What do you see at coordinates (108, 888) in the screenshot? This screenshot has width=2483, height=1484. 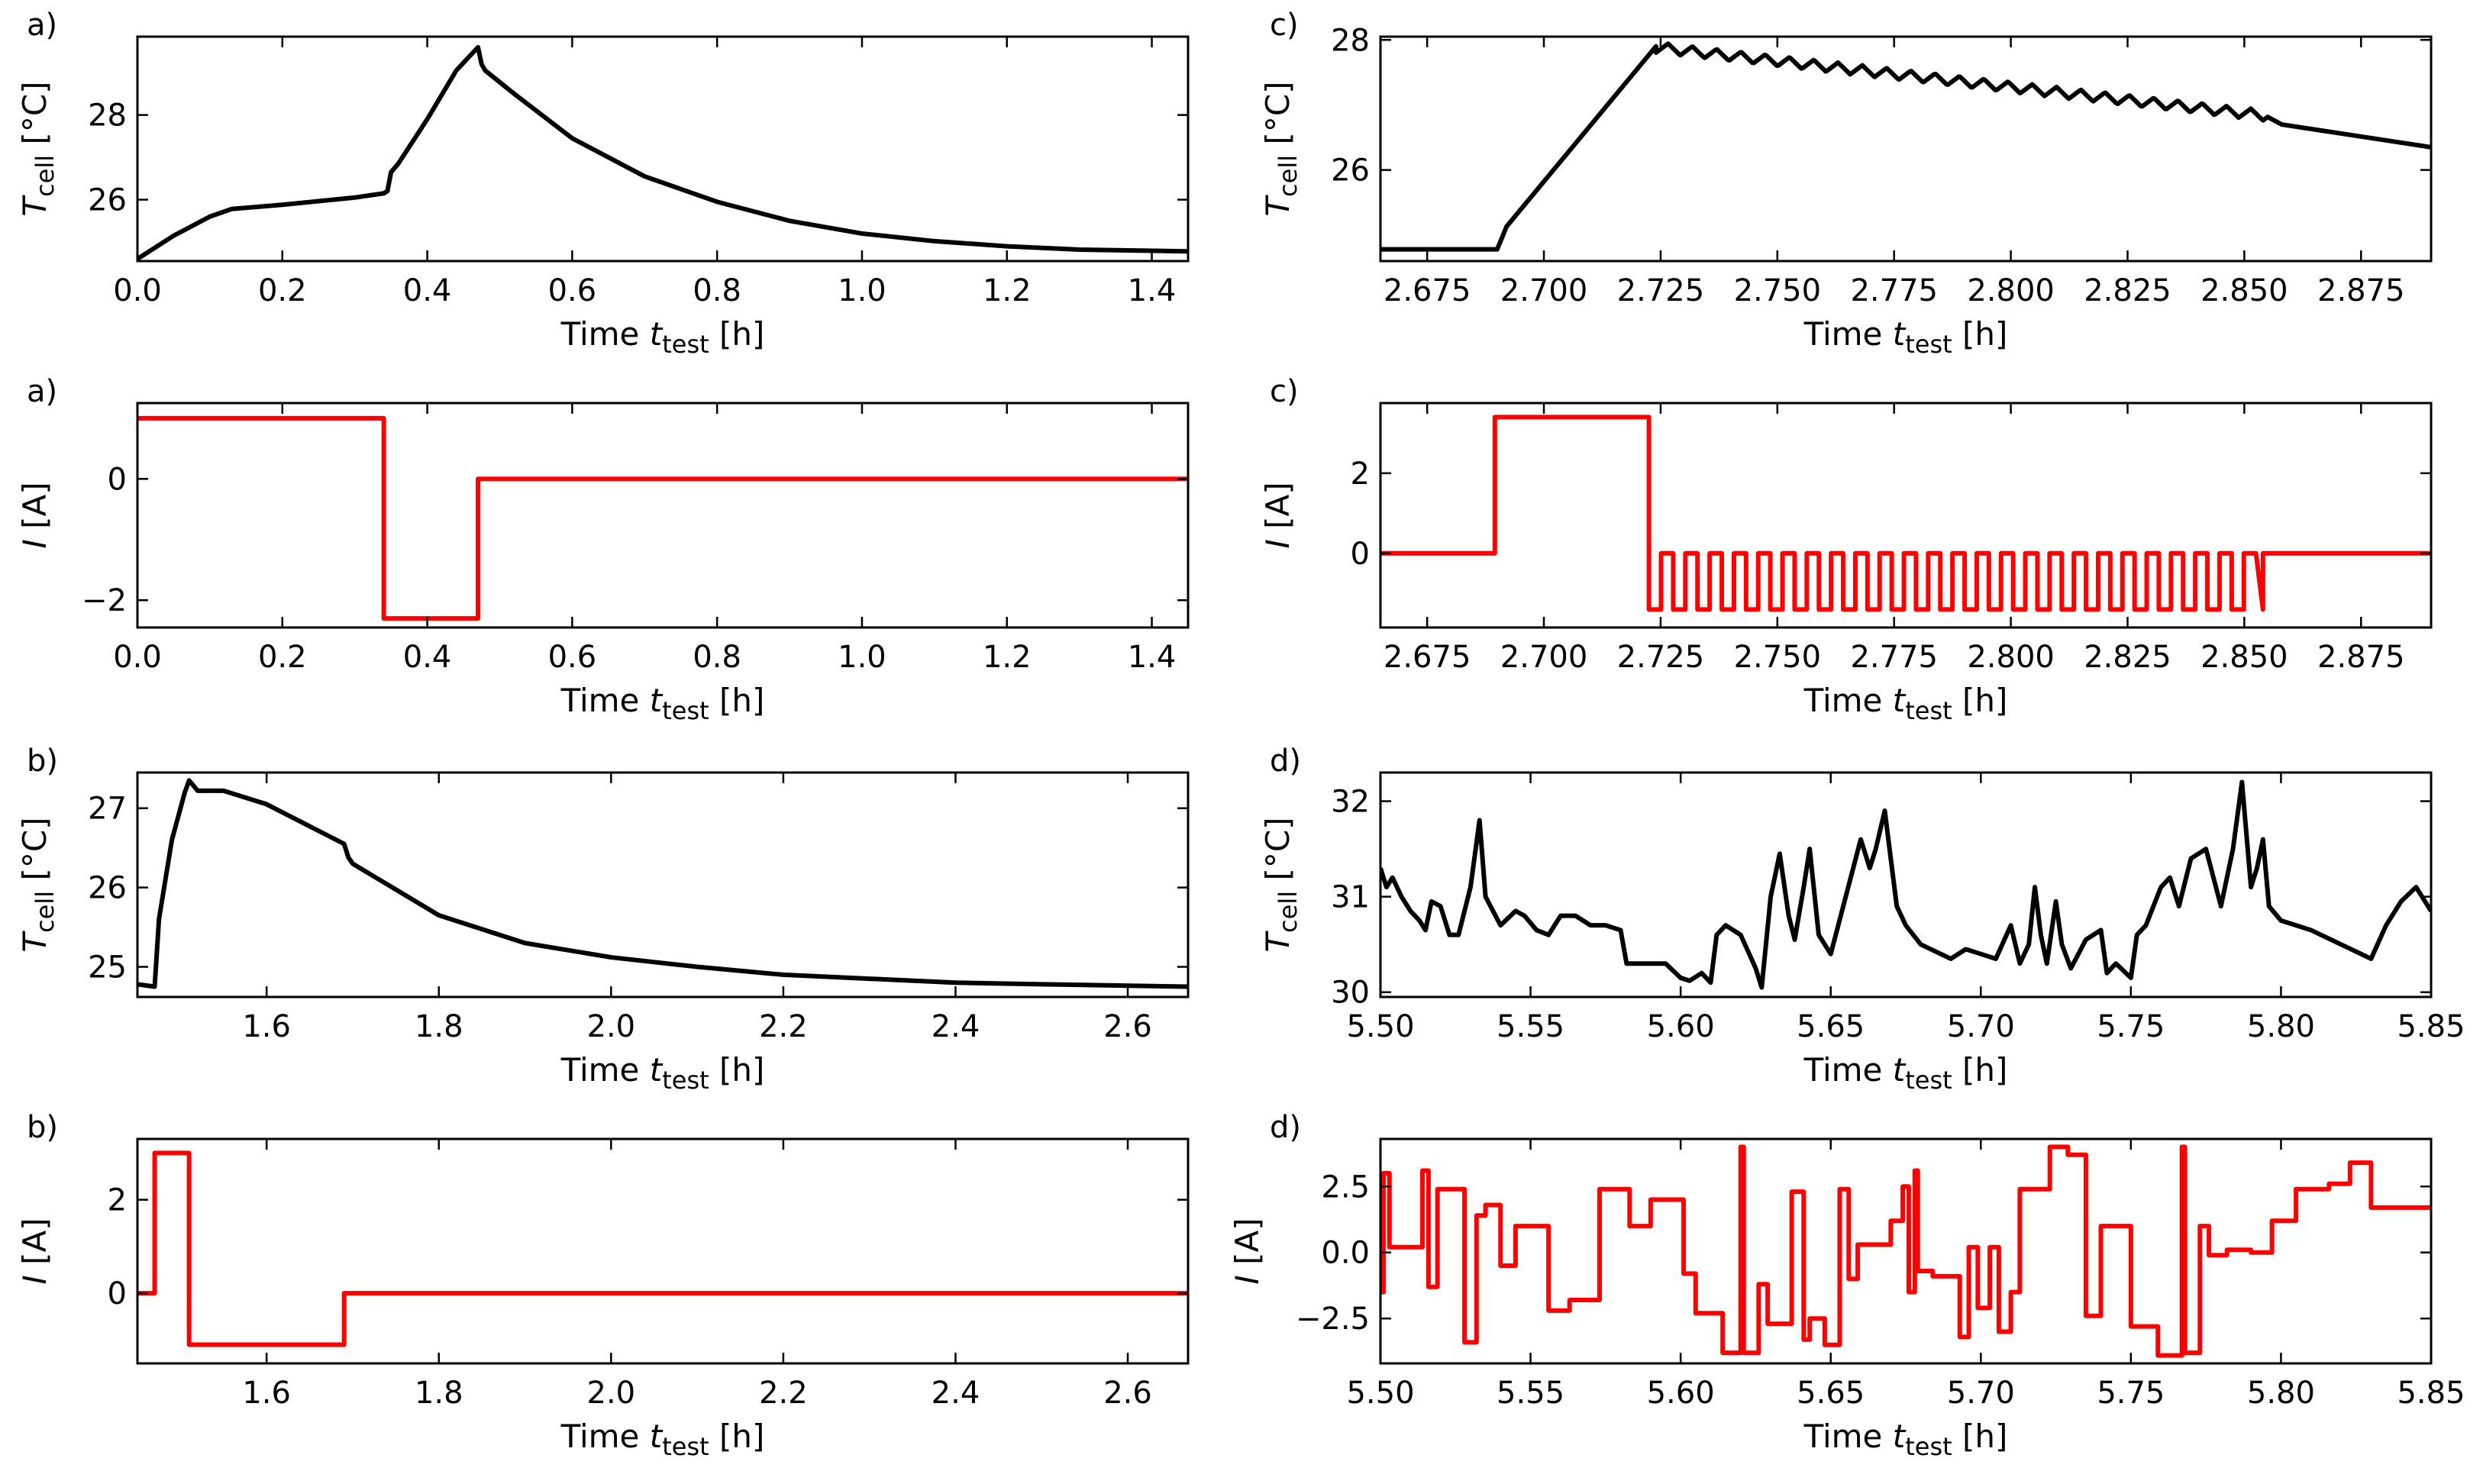 I see `y-tick-label: 26` at bounding box center [108, 888].